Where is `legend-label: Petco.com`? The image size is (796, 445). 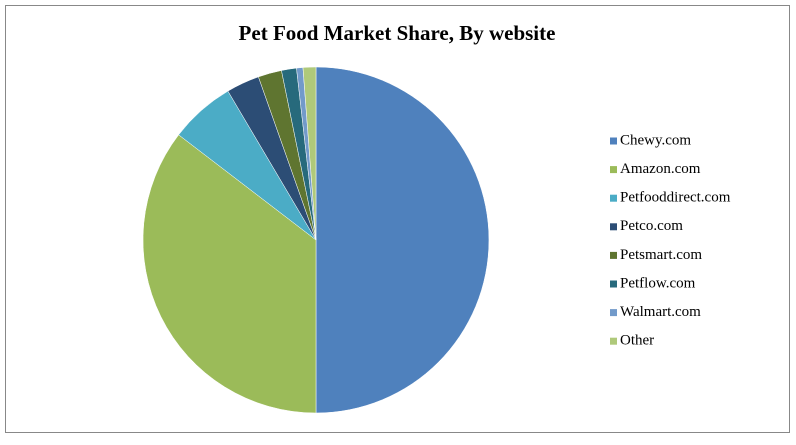 legend-label: Petco.com is located at coordinates (651, 226).